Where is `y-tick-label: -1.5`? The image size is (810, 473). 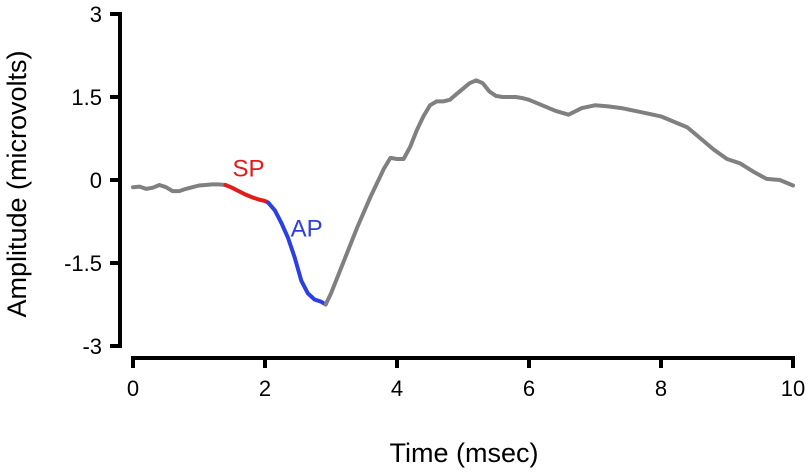
y-tick-label: -1.5 is located at coordinates (83, 263).